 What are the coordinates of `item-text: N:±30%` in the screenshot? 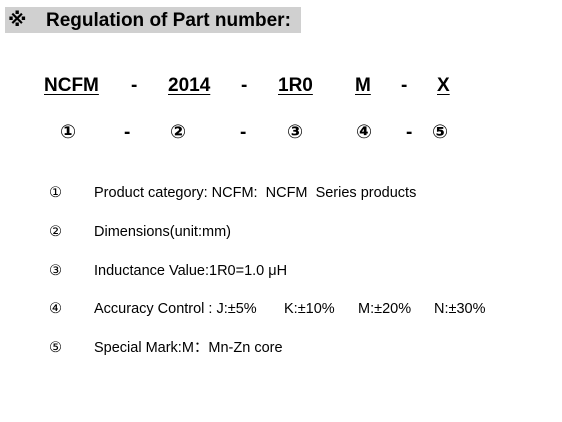 It's located at (460, 309).